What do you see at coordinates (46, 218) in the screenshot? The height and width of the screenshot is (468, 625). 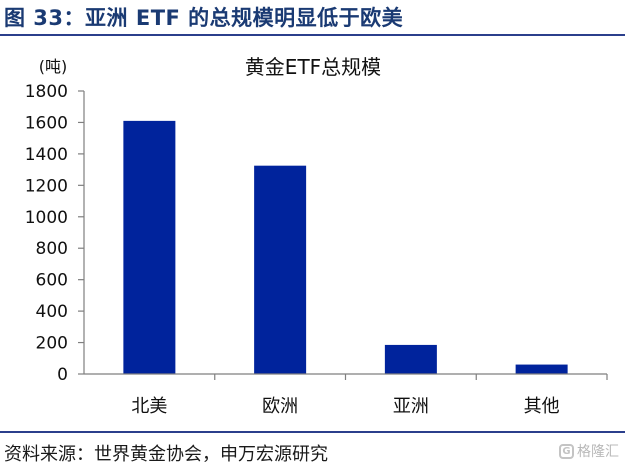 I see `y-tick-label: 1000` at bounding box center [46, 218].